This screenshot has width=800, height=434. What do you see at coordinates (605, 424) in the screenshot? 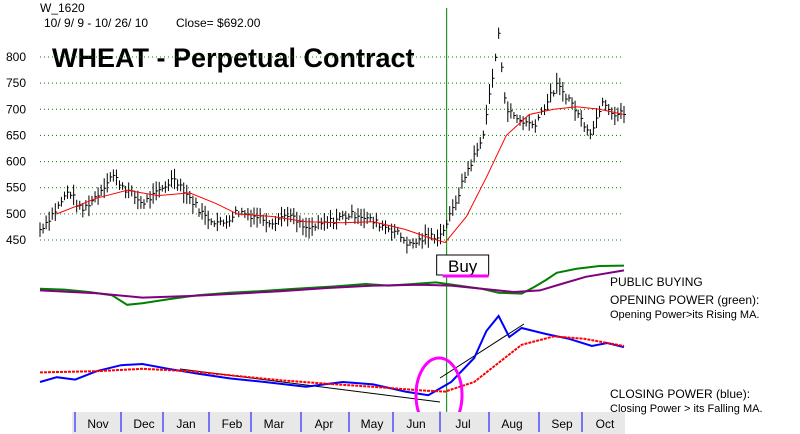
I see `month-label: Oct` at bounding box center [605, 424].